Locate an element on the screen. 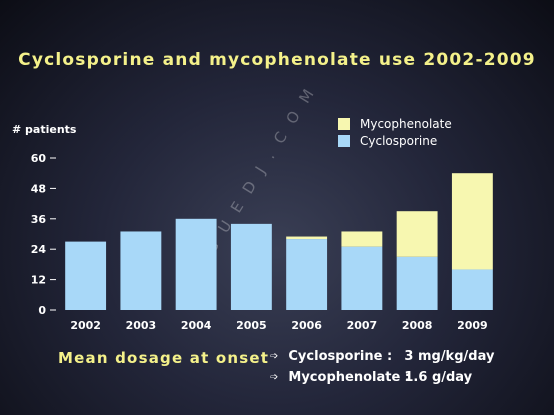 Image resolution: width=554 pixels, height=415 pixels. legend-label-cyclosporine: Cyclosporine is located at coordinates (398, 141).